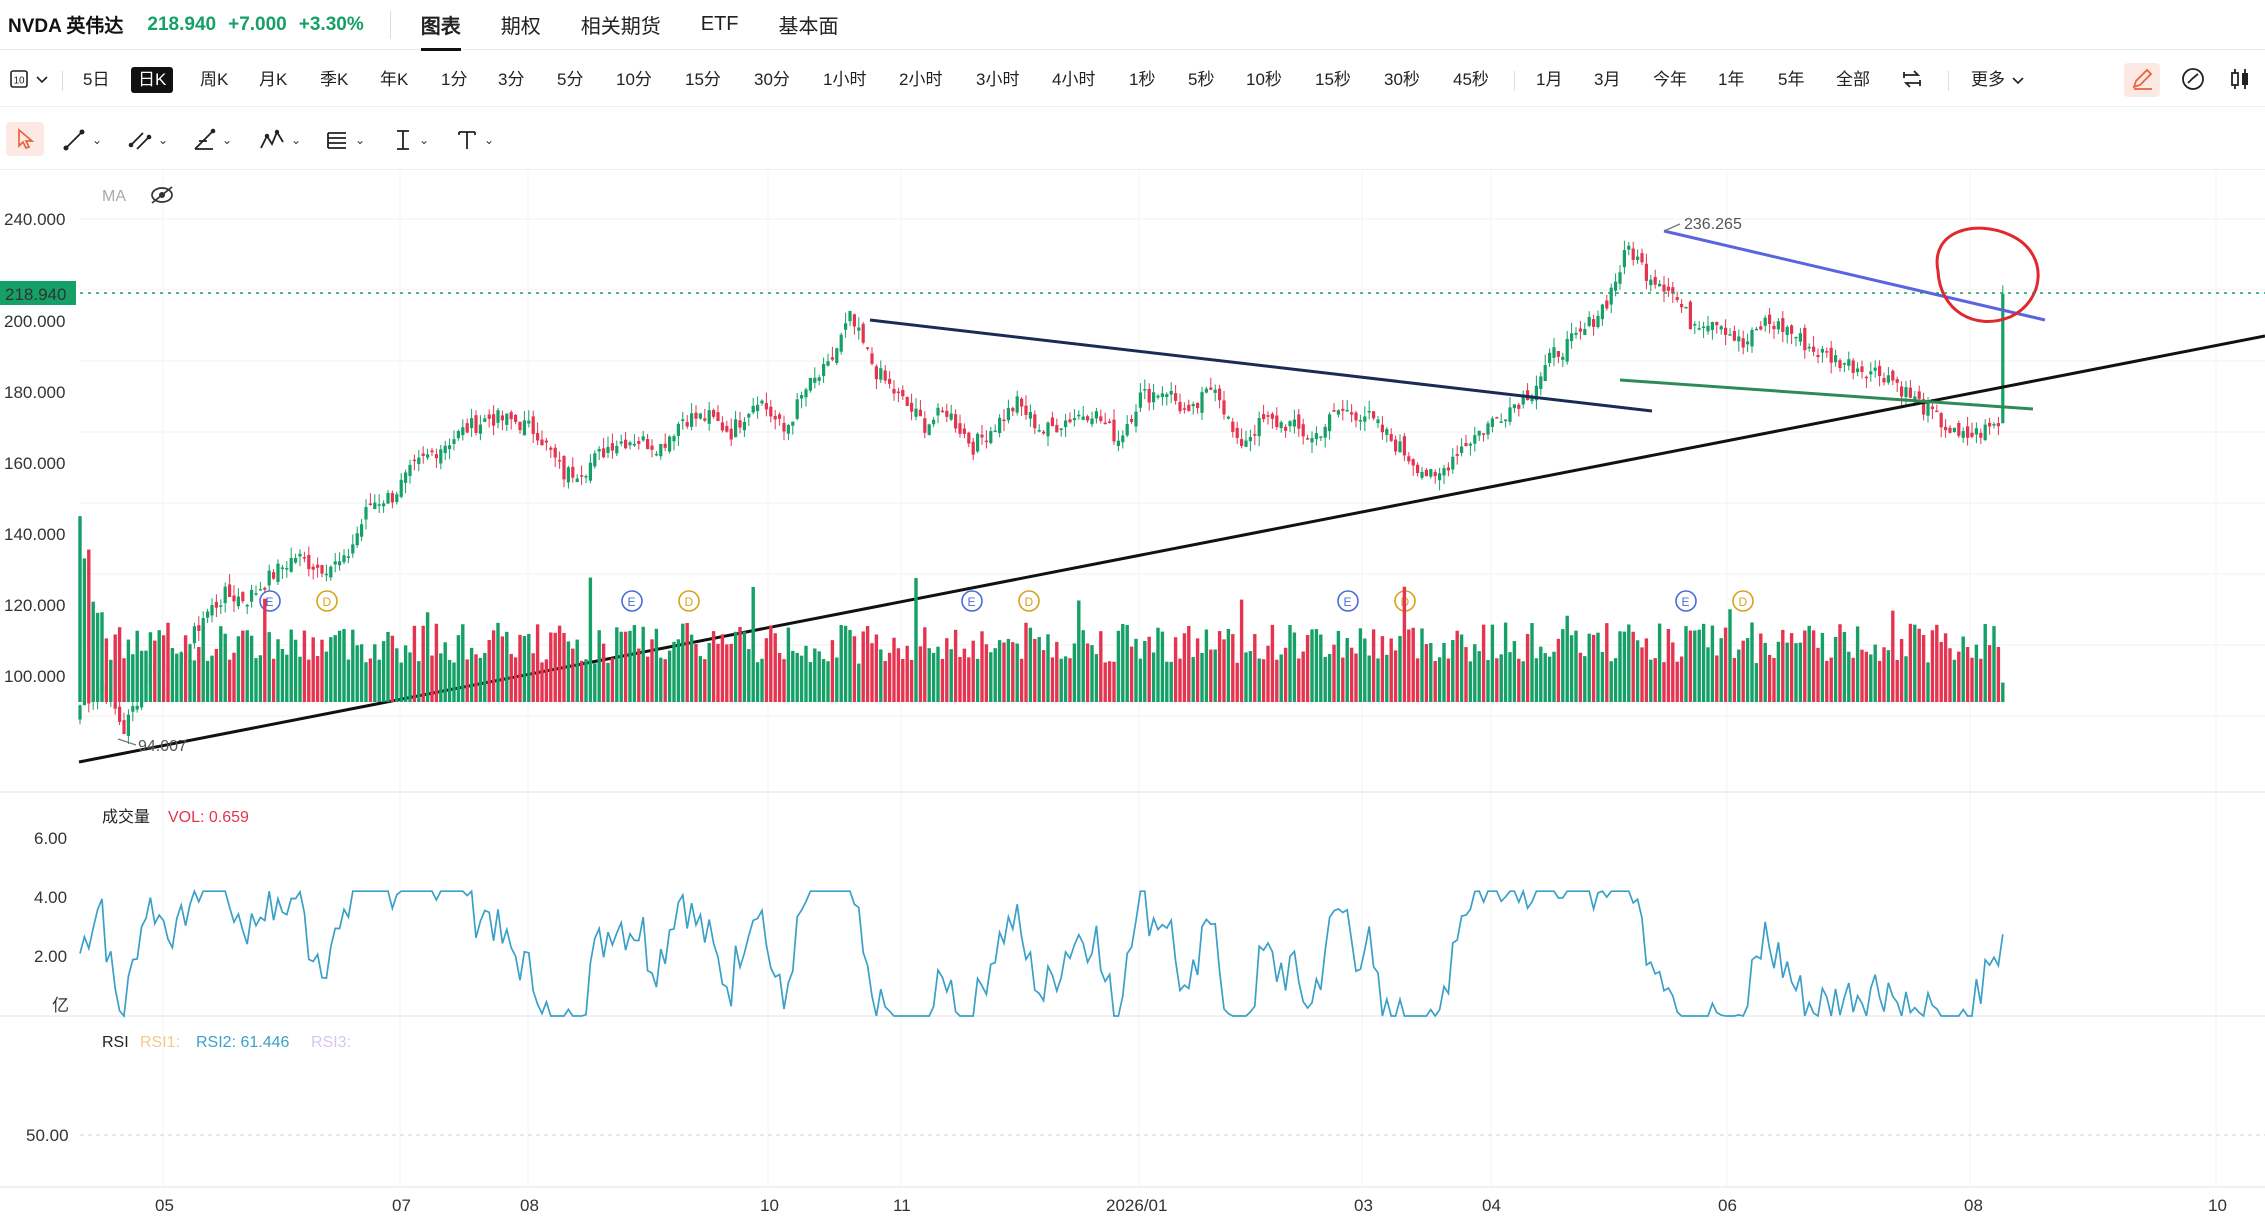 This screenshot has width=2265, height=1216. Describe the element at coordinates (1731, 79) in the screenshot. I see `range-1-year: 1年` at that location.